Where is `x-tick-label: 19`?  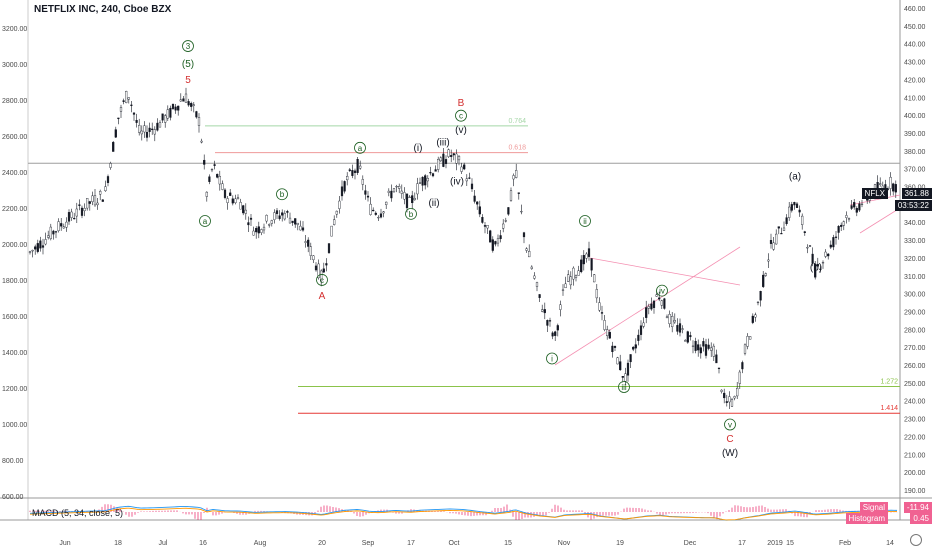 x-tick-label: 19 is located at coordinates (620, 543).